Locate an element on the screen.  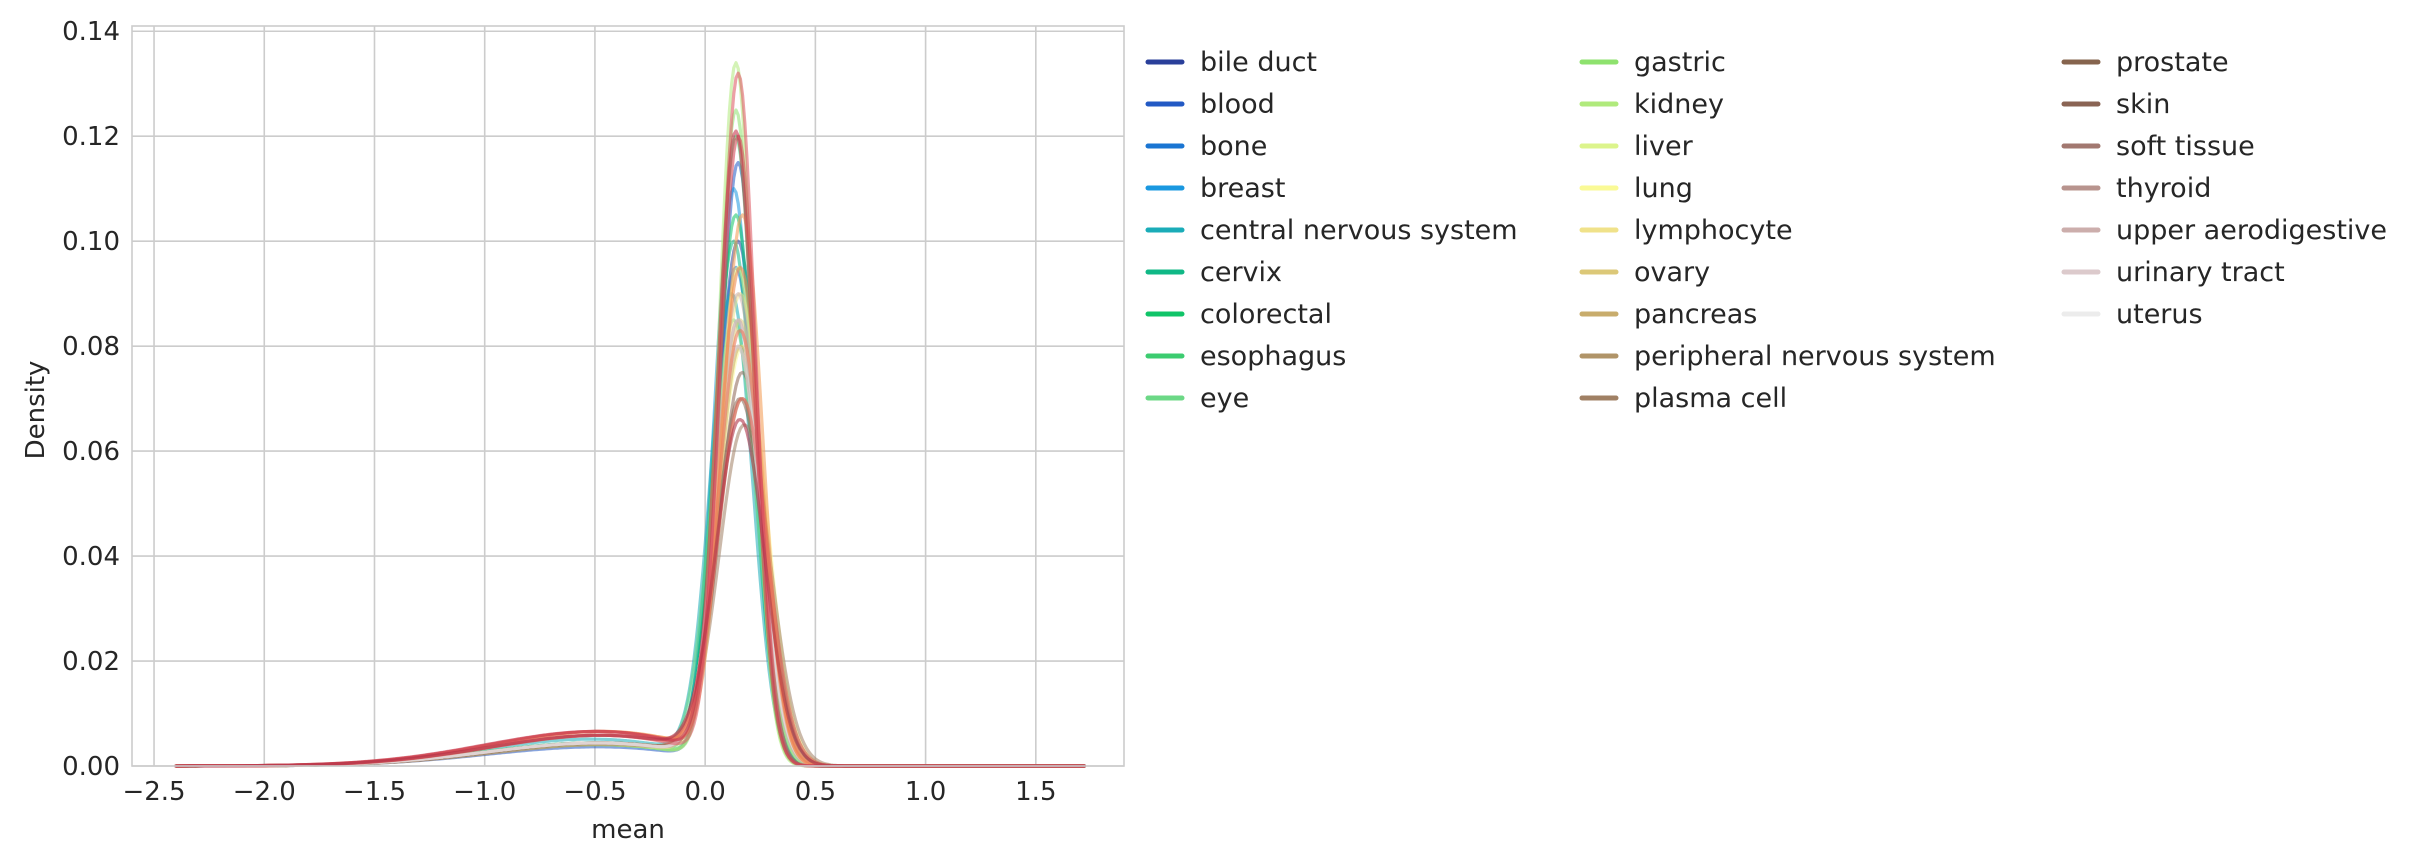
y-tick-label: 0.06 is located at coordinates (91, 452).